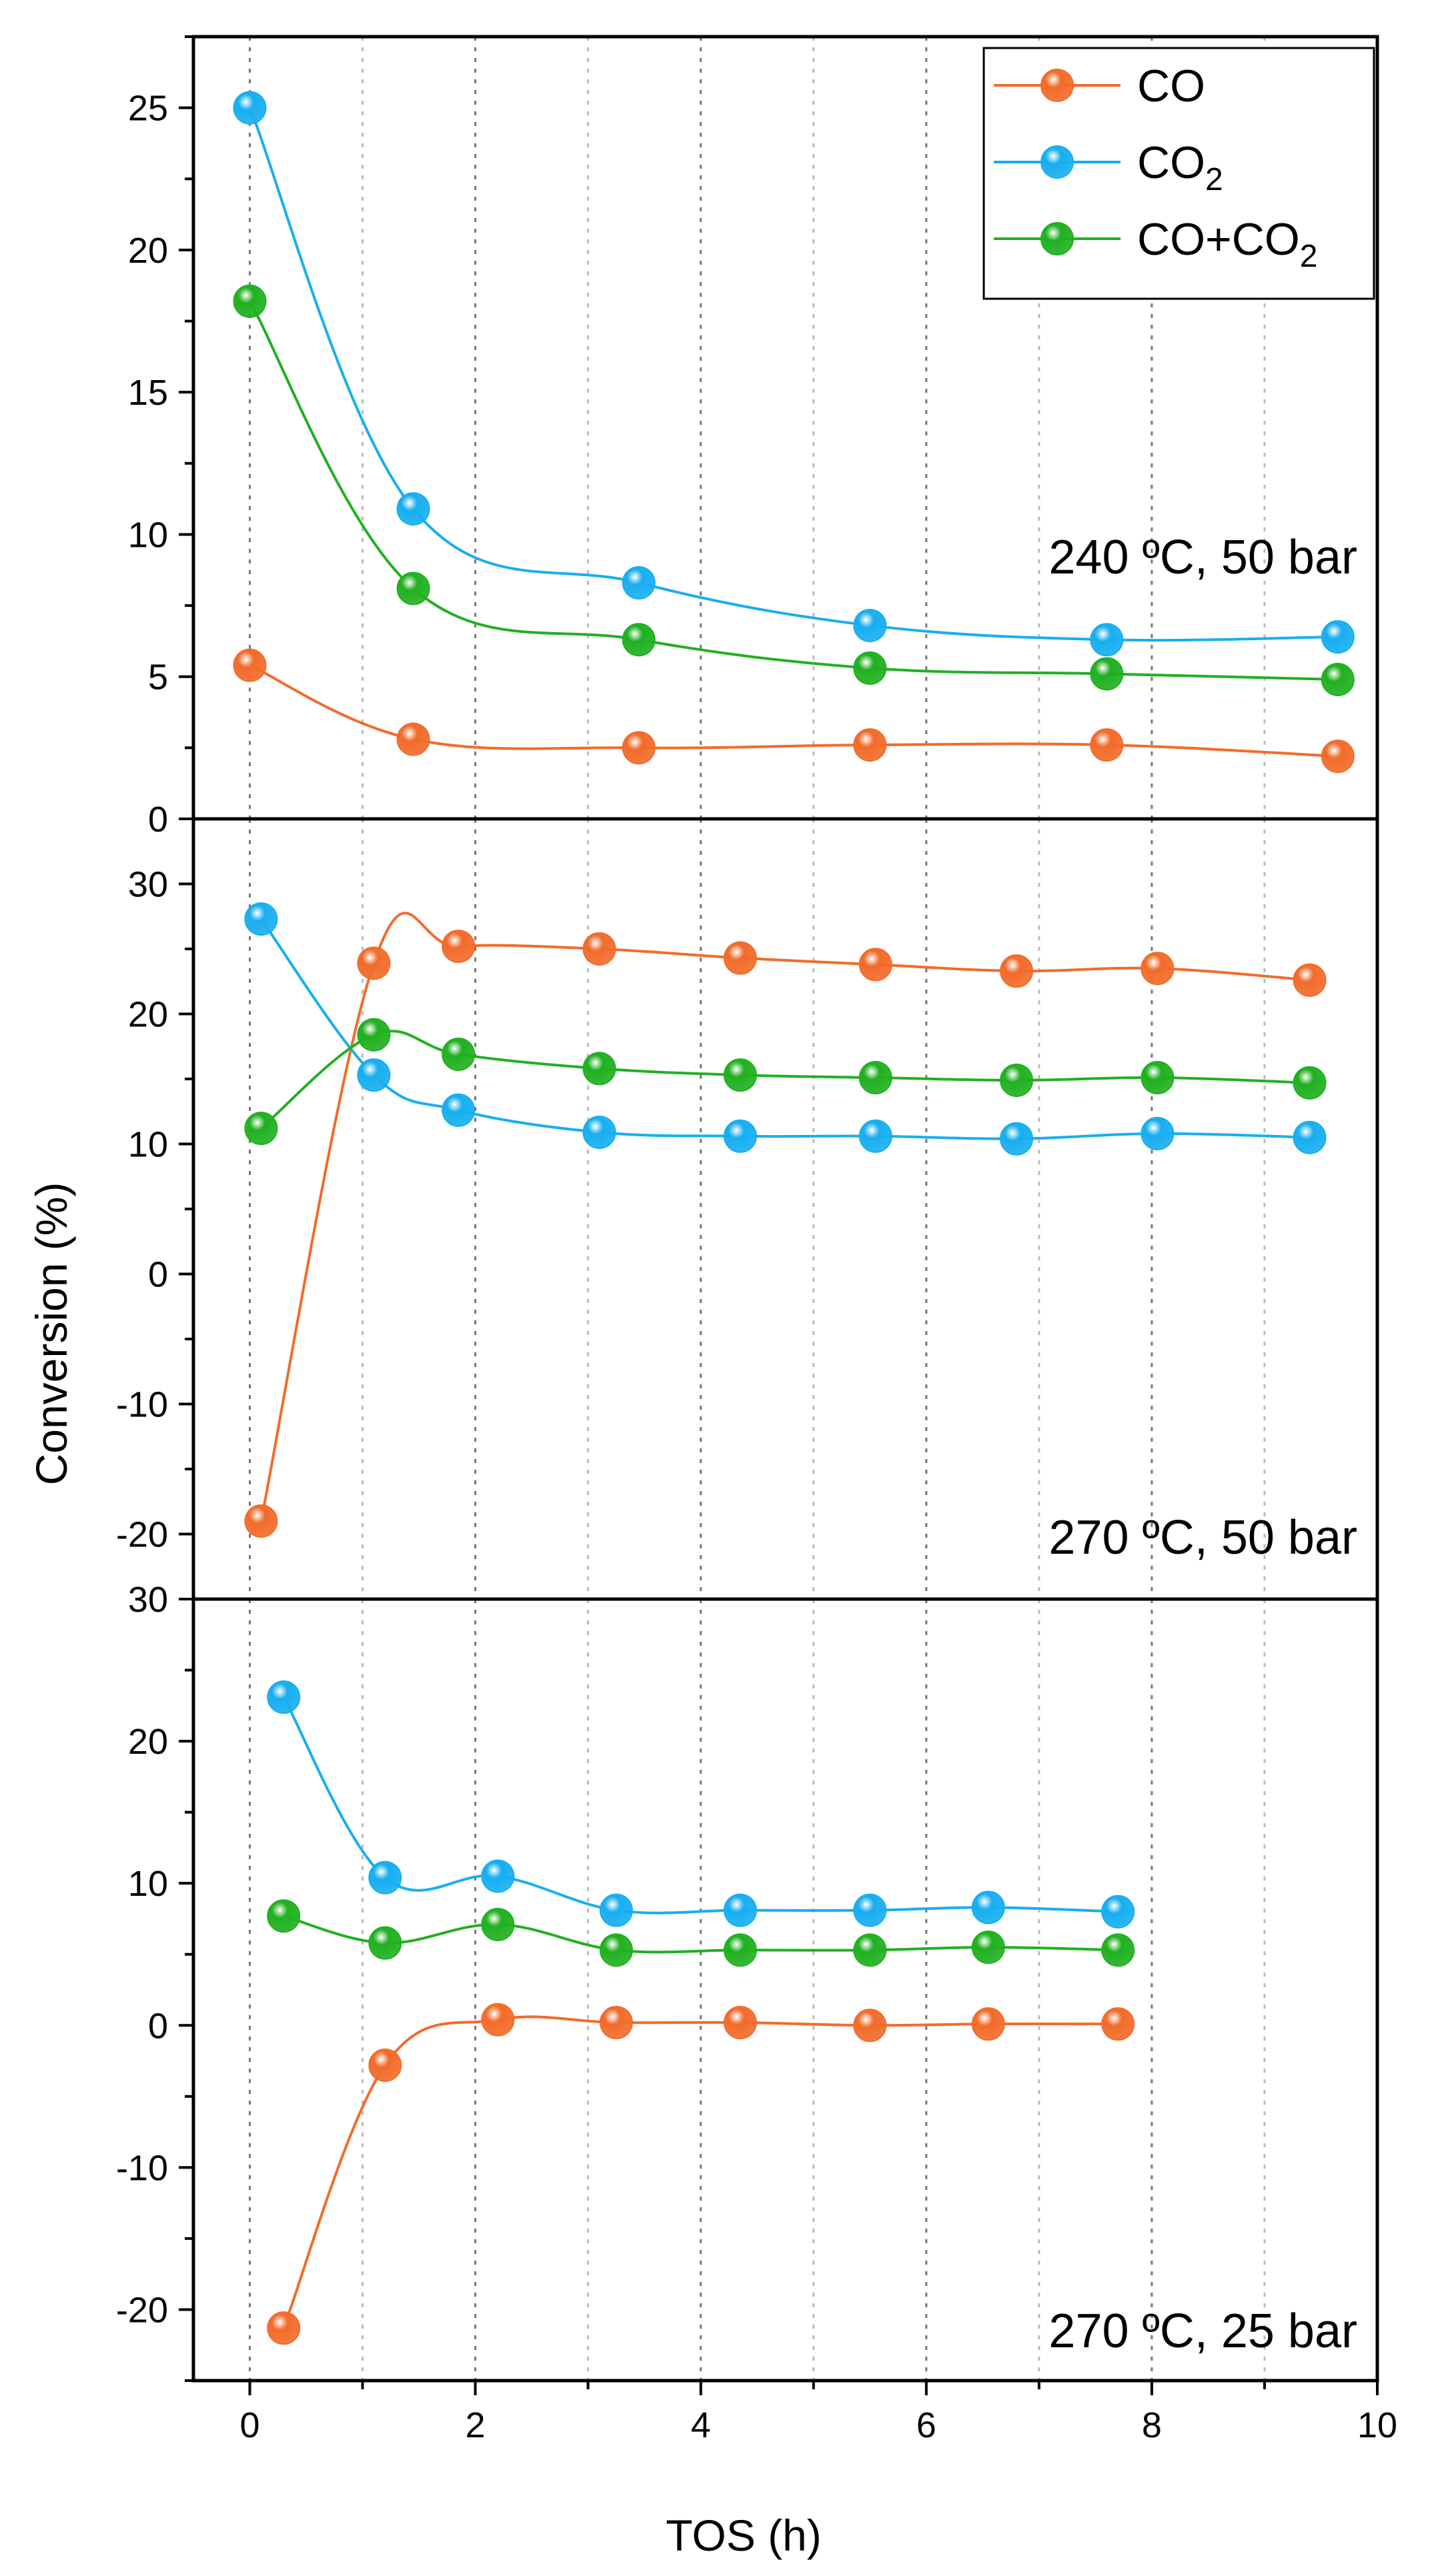 Image resolution: width=1442 pixels, height=2576 pixels. I want to click on series-line-CO2, so click(784, 1029).